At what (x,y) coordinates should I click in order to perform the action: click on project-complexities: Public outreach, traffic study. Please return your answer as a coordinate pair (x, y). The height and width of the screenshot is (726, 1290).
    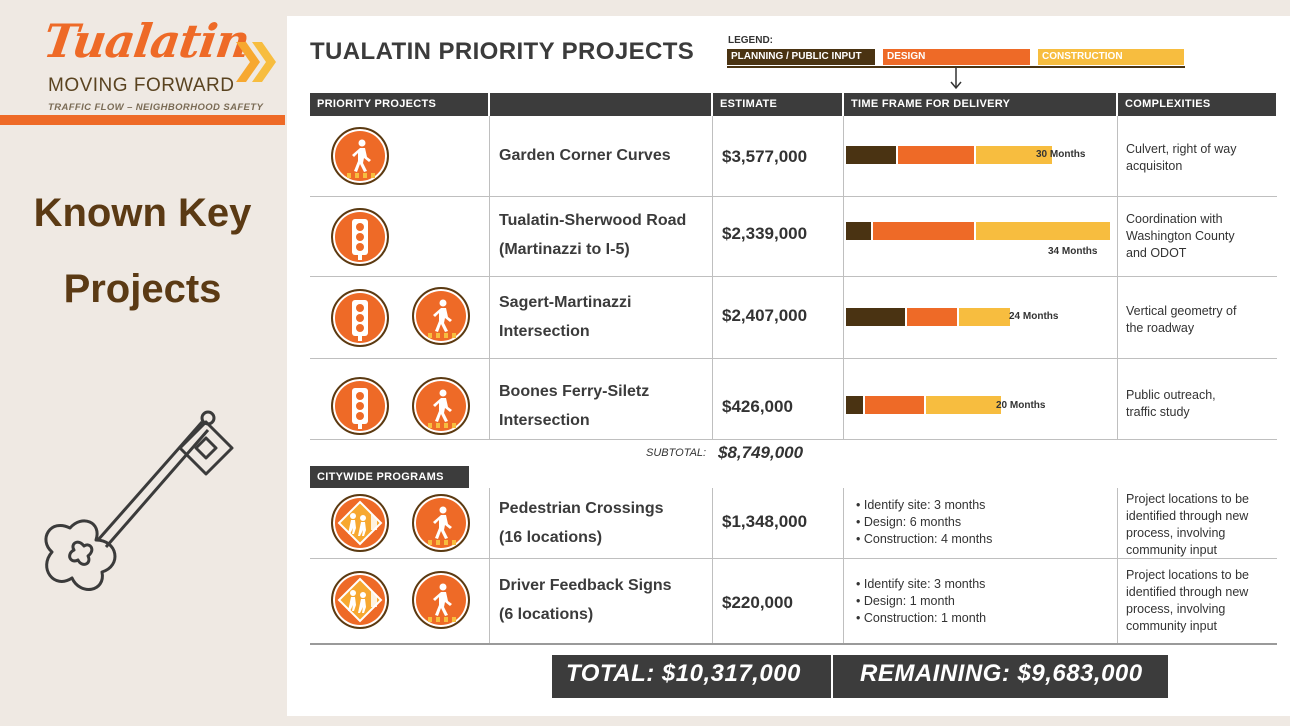
    Looking at the image, I should click on (1171, 403).